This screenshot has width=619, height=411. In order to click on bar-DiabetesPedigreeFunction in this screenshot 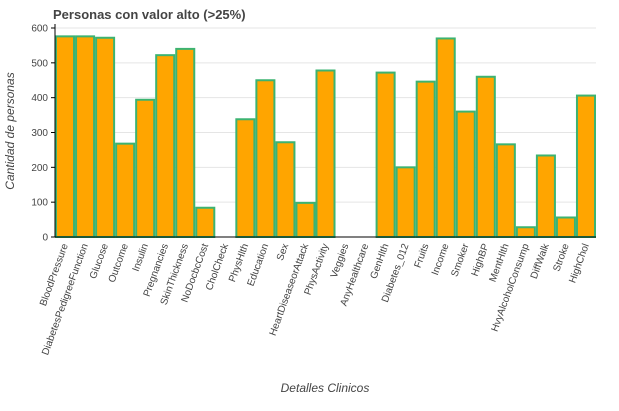, I will do `click(85, 136)`.